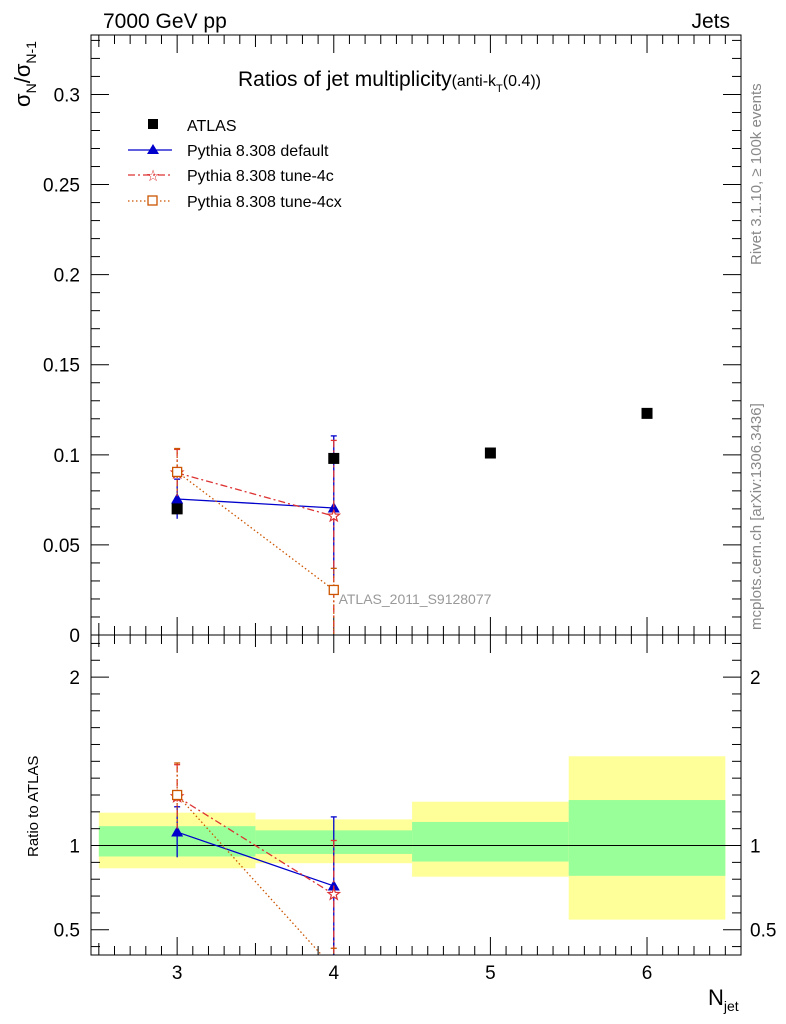 The height and width of the screenshot is (1024, 786). Describe the element at coordinates (212, 126) in the screenshot. I see `legend-label-atlas: ATLAS` at that location.